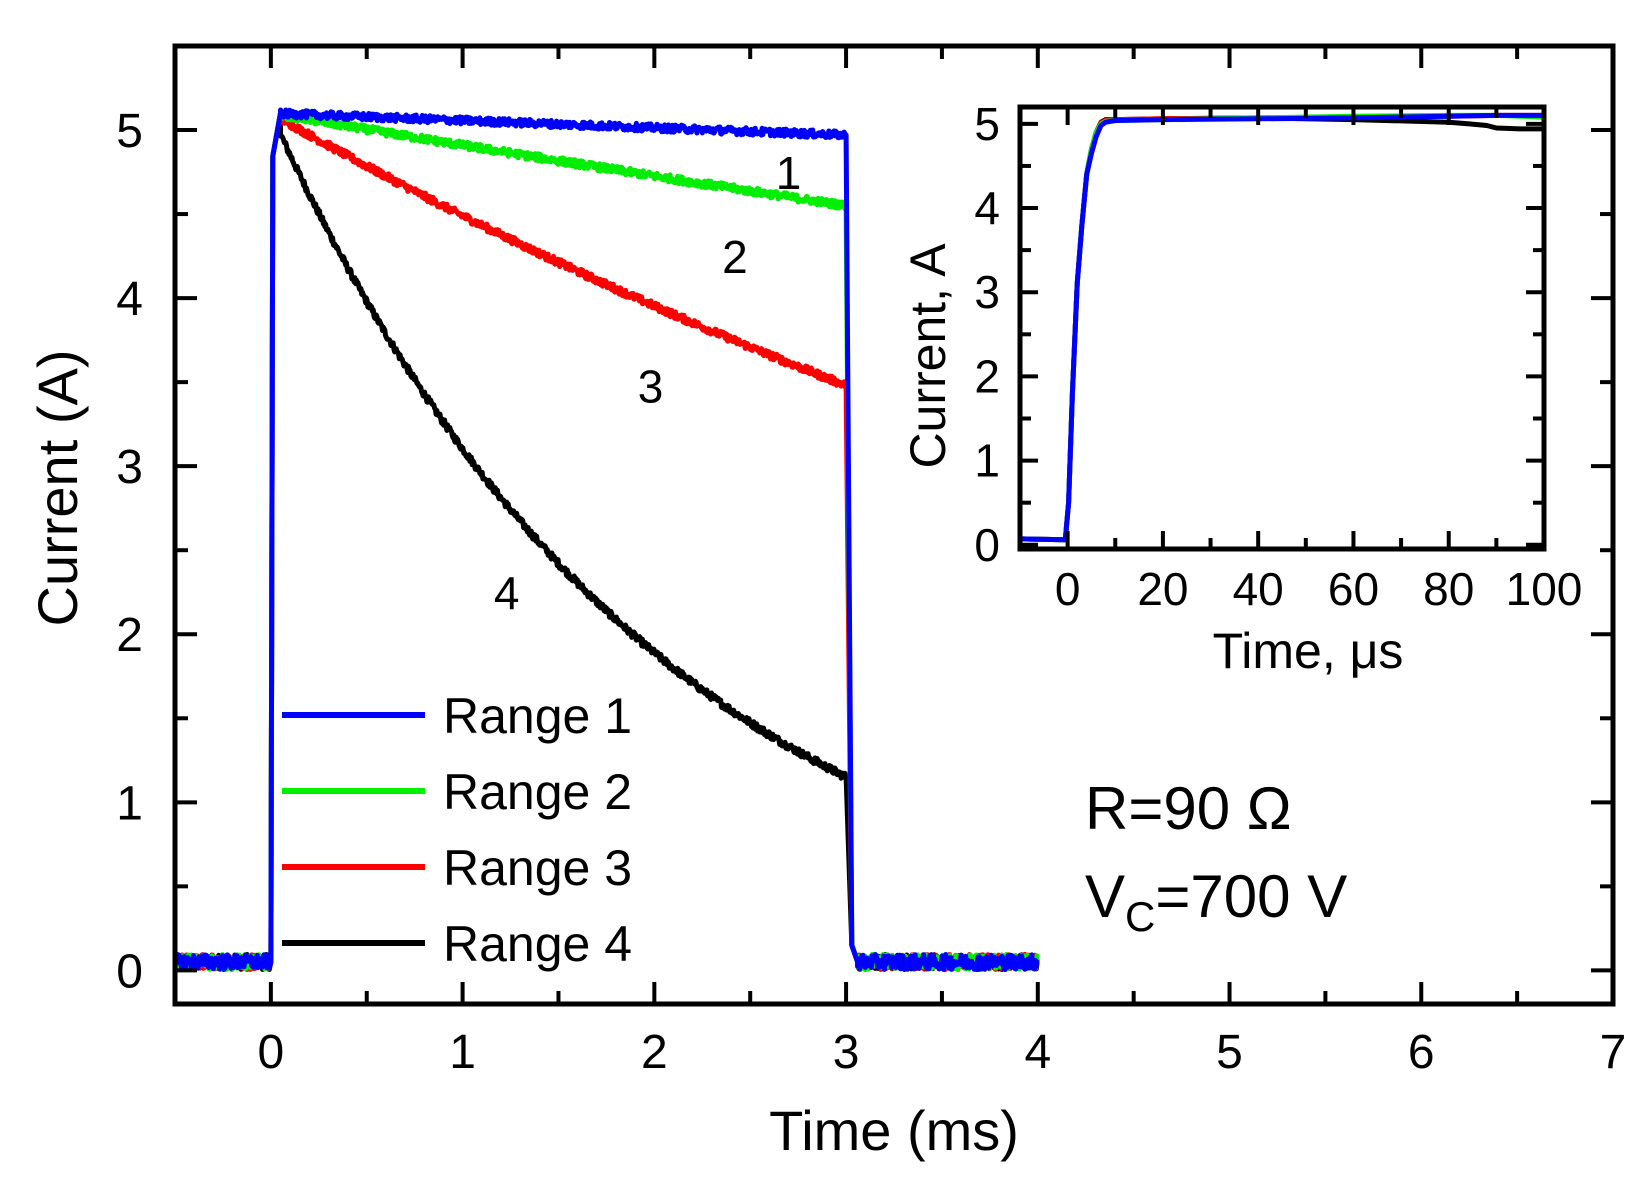 This screenshot has height=1180, width=1644. I want to click on curve-label-3: 3, so click(651, 387).